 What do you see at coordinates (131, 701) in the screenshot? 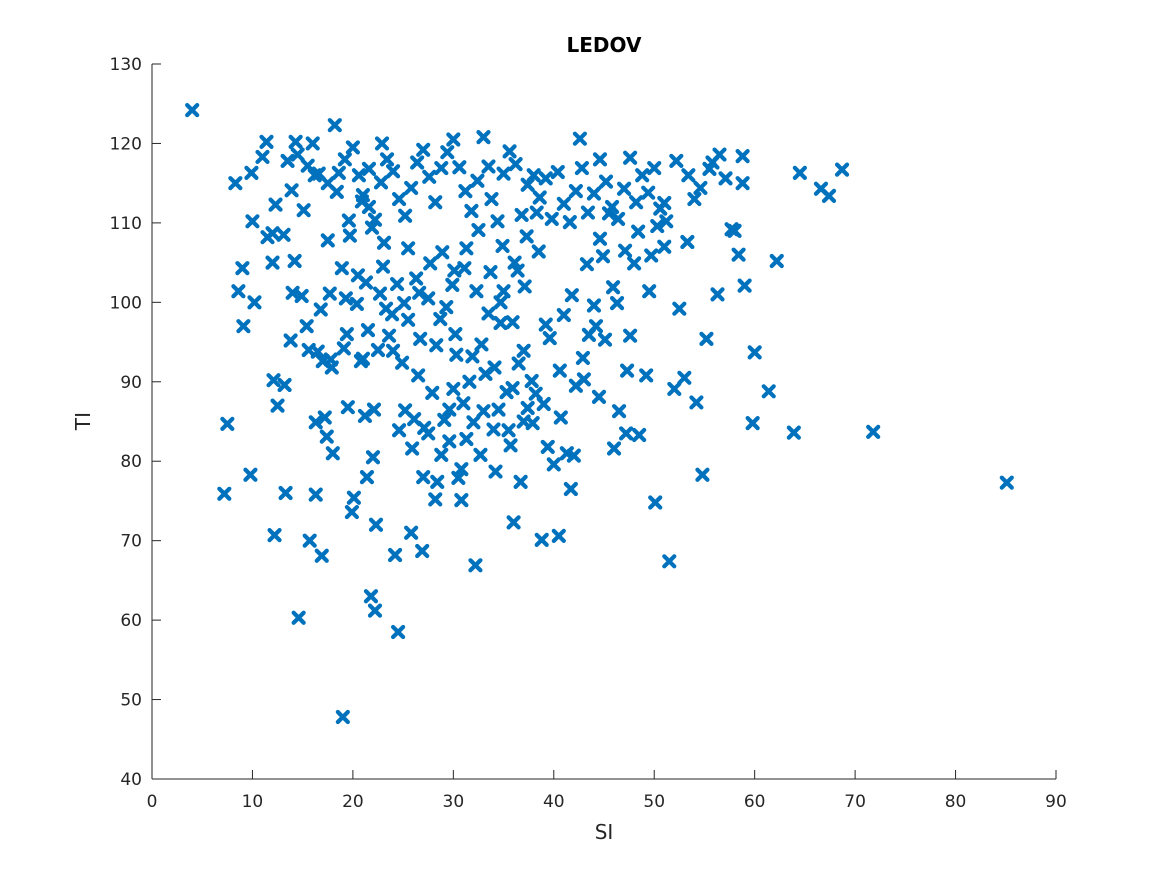
I see `y-tick-label: 50` at bounding box center [131, 701].